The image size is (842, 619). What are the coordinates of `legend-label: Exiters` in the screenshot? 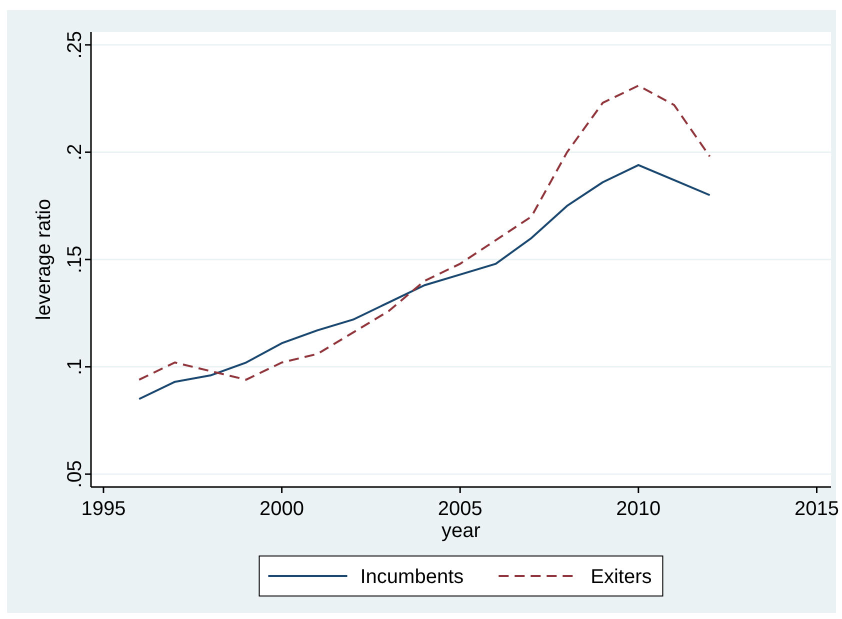 It's located at (621, 577).